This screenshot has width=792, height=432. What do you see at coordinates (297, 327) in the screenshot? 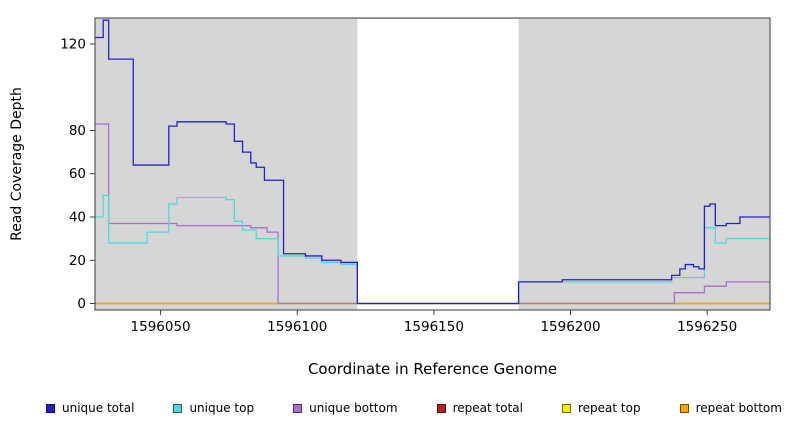
I see `x-tick-label: 1596100` at bounding box center [297, 327].